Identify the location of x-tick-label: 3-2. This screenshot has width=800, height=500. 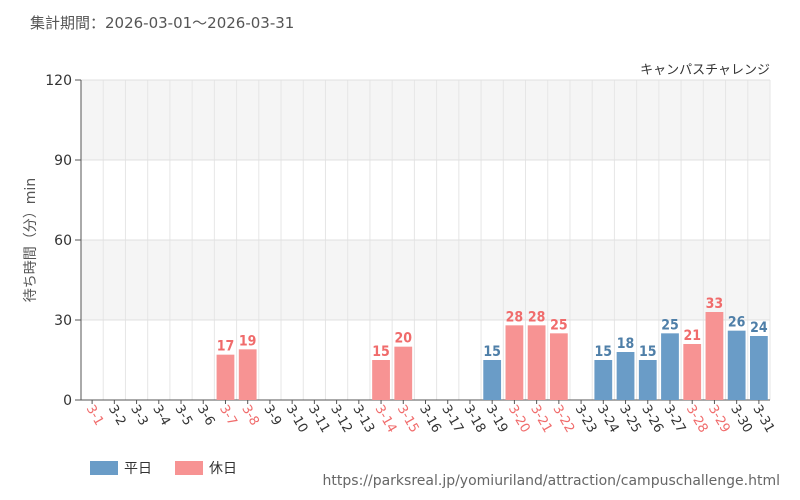
(117, 416).